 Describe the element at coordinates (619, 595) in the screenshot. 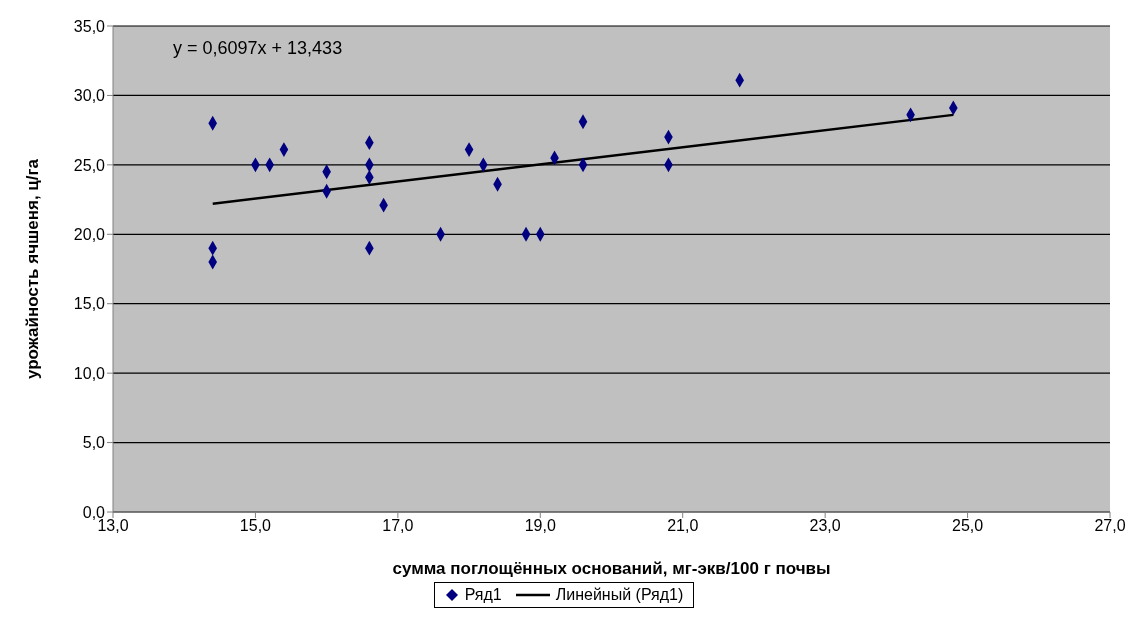

I see `legend-label: Линейный (Ряд1)` at that location.